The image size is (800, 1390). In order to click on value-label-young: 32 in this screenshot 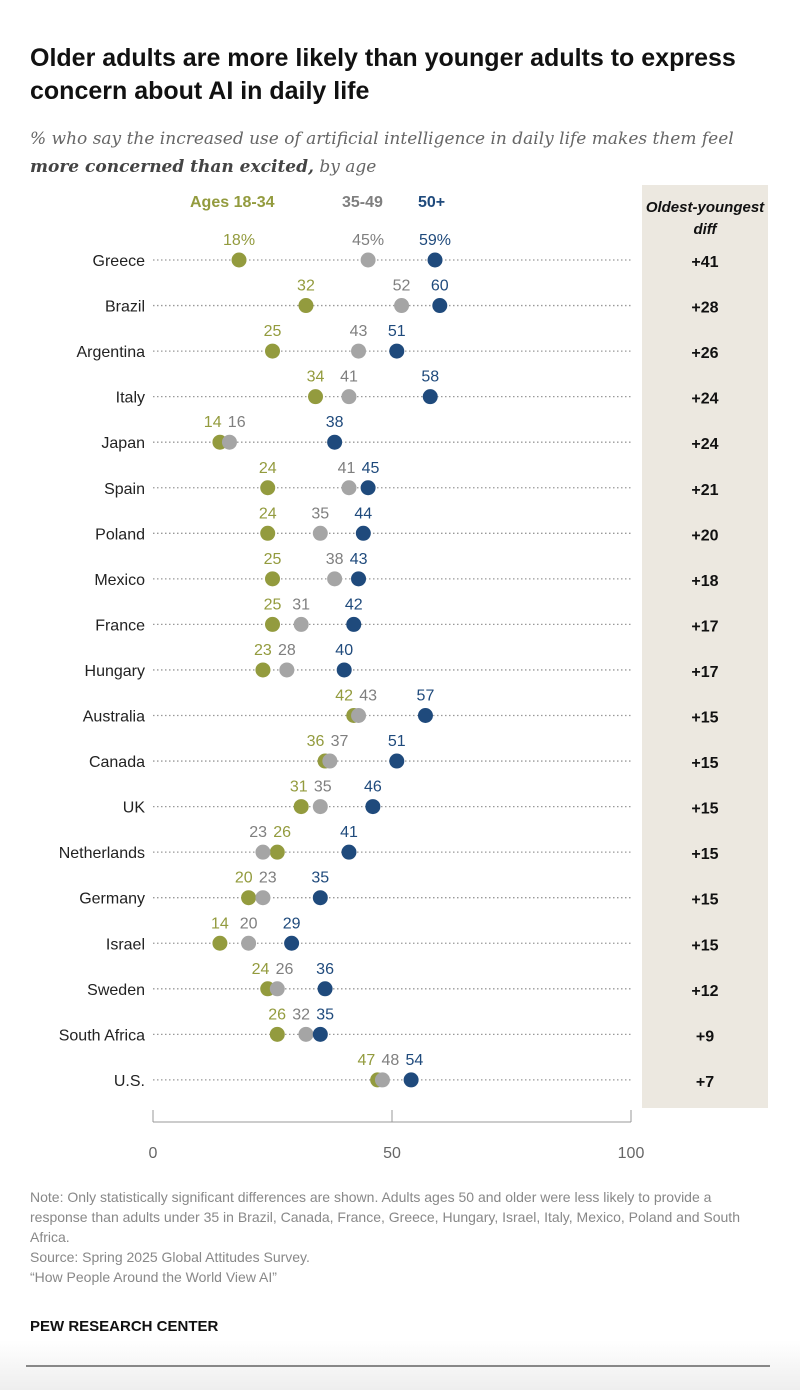, I will do `click(306, 286)`.